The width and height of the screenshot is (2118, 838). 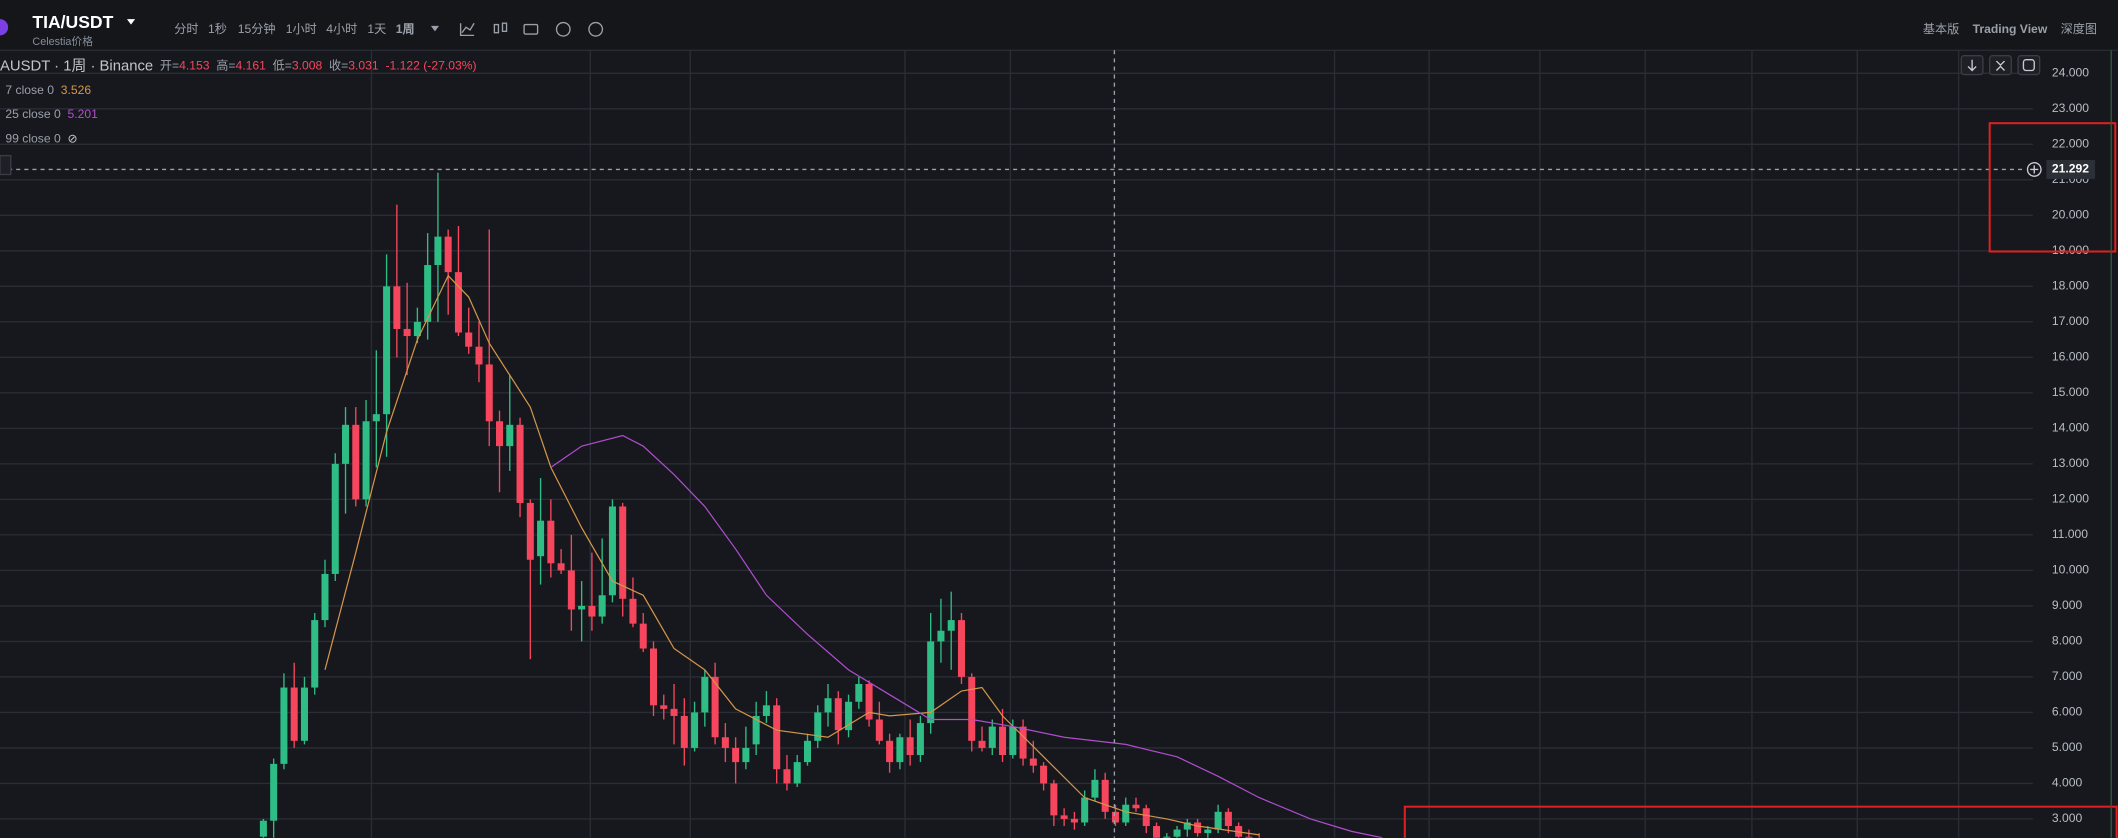 What do you see at coordinates (341, 29) in the screenshot?
I see `timeframe-button: 4小时` at bounding box center [341, 29].